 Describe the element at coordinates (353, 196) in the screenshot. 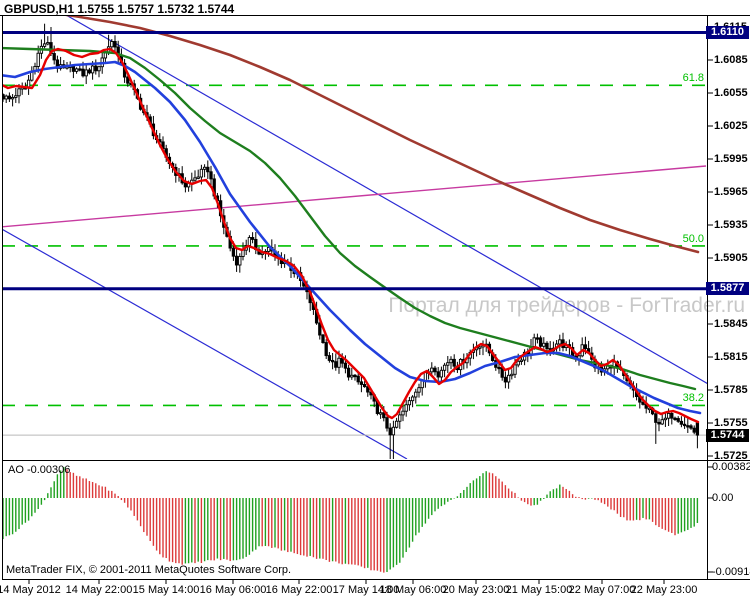

I see `trendline-ascending-support-magenta` at that location.